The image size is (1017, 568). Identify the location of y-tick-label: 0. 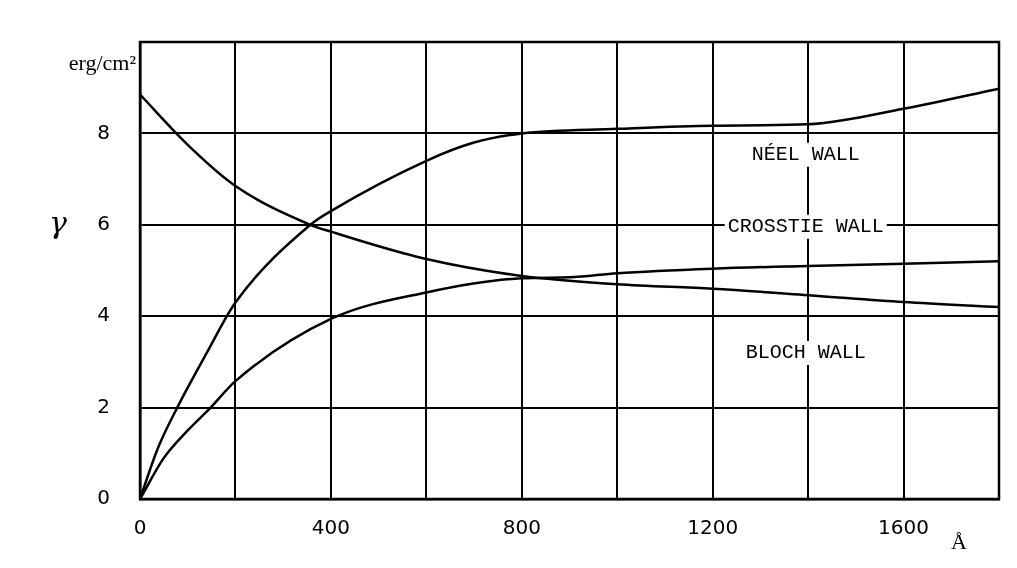
(103, 497).